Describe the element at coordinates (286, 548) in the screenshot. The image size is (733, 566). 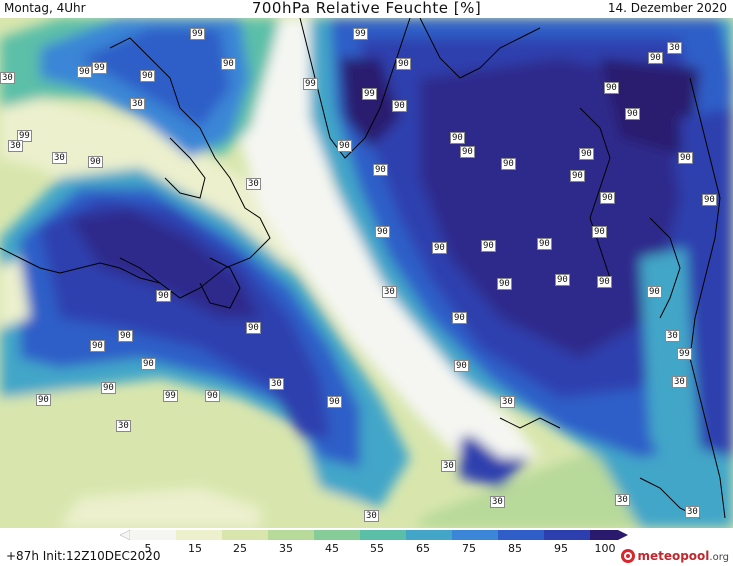
I see `legend-tick-label: 35` at that location.